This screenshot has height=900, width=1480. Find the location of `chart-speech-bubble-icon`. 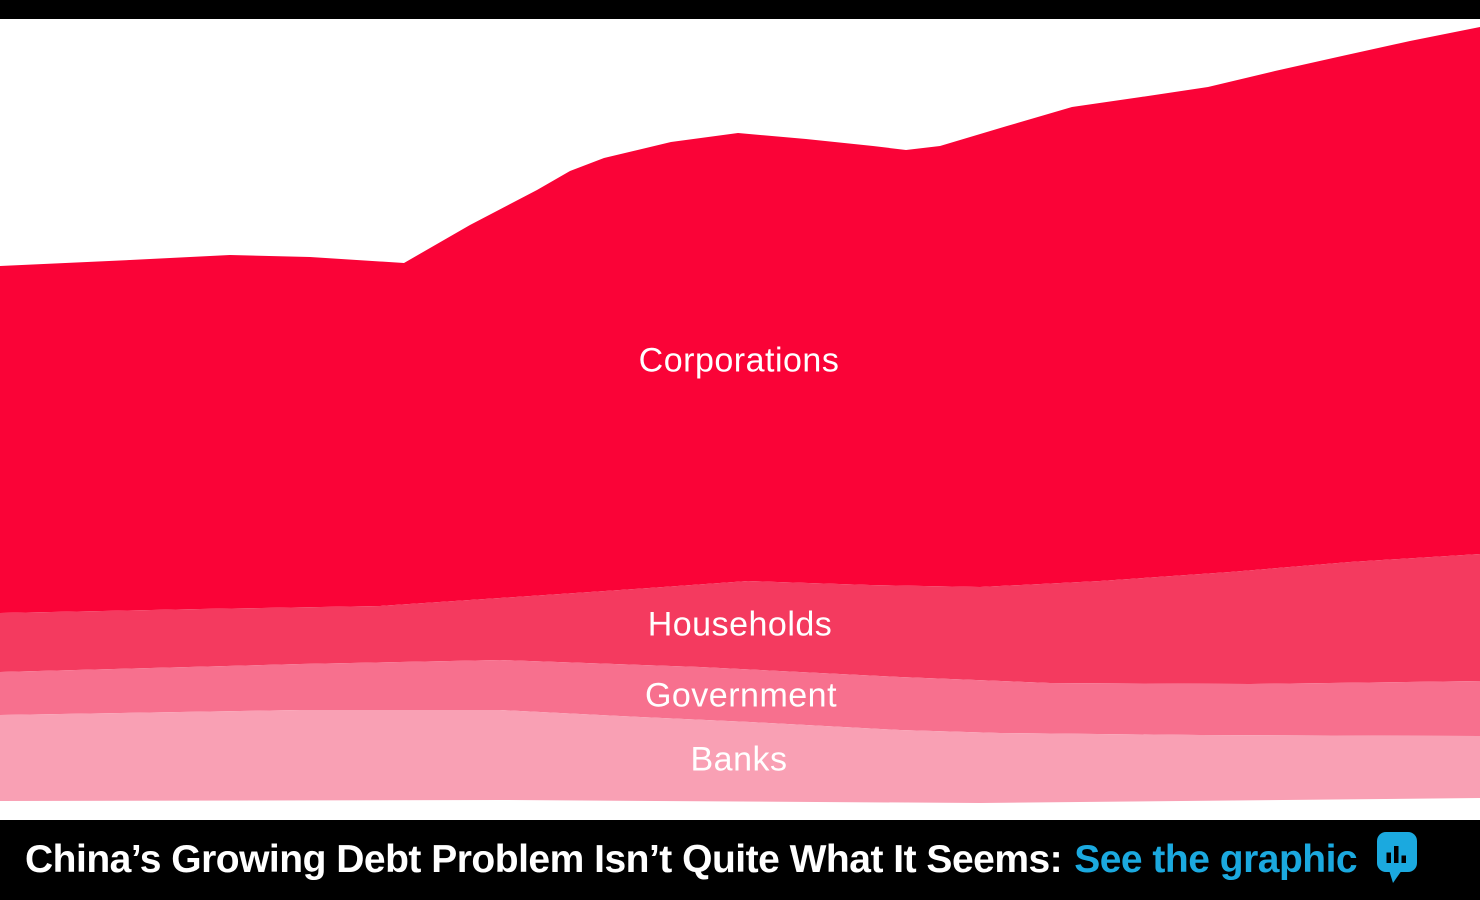

chart-speech-bubble-icon is located at coordinates (1397, 858).